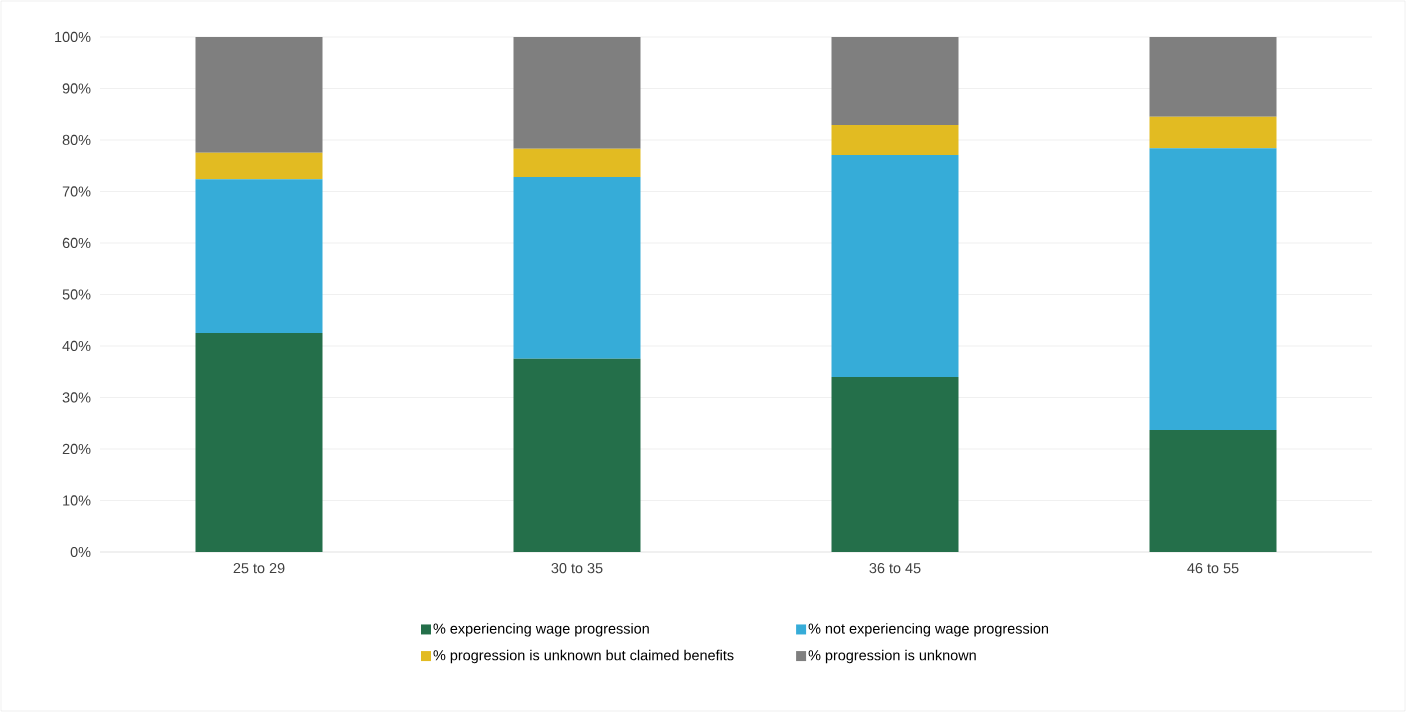 The image size is (1406, 712). Describe the element at coordinates (76, 243) in the screenshot. I see `y-tick-label: 60%` at that location.